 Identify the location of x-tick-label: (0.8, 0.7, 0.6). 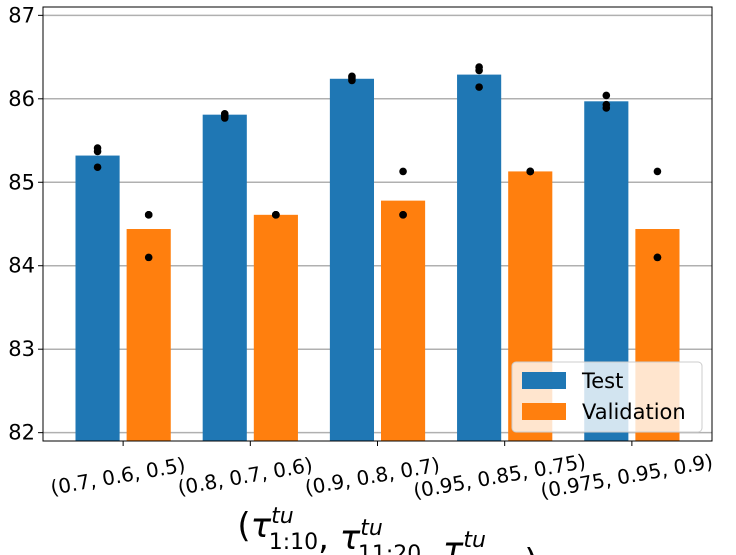
(245, 475).